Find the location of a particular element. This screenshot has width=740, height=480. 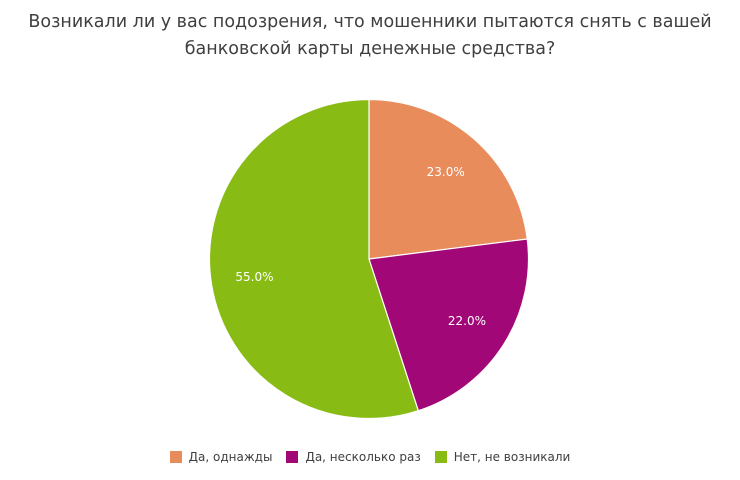

slice-once is located at coordinates (448, 179).